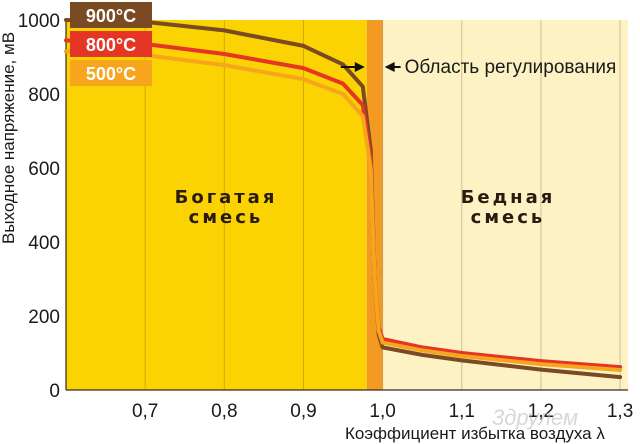 The image size is (640, 444). What do you see at coordinates (511, 67) in the screenshot?
I see `control-region-label: Область регулирования` at bounding box center [511, 67].